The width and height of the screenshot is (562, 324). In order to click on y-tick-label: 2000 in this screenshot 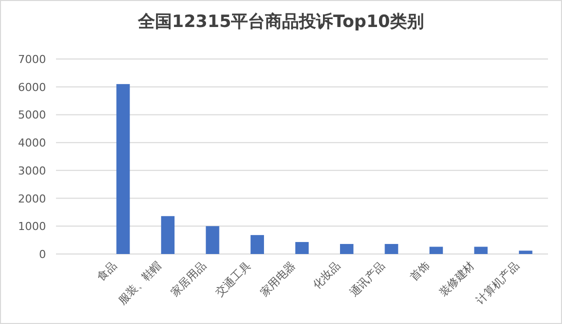, I will do `click(32, 199)`.